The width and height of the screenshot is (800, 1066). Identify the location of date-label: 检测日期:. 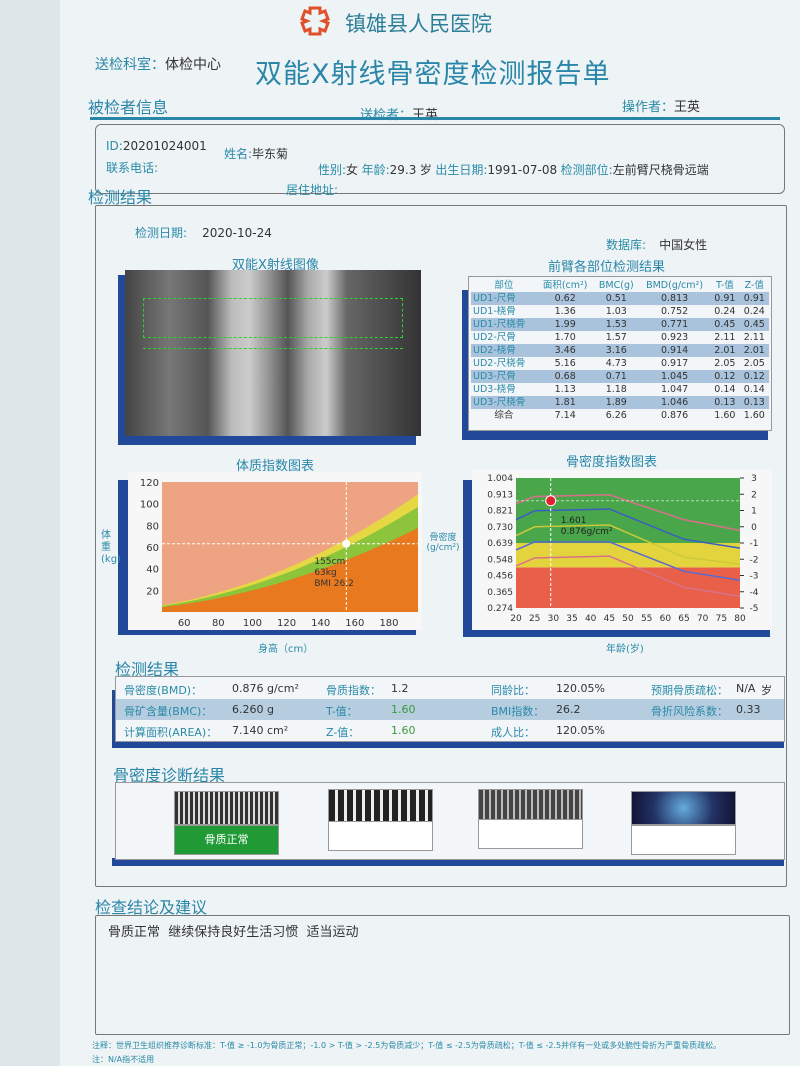
(161, 233).